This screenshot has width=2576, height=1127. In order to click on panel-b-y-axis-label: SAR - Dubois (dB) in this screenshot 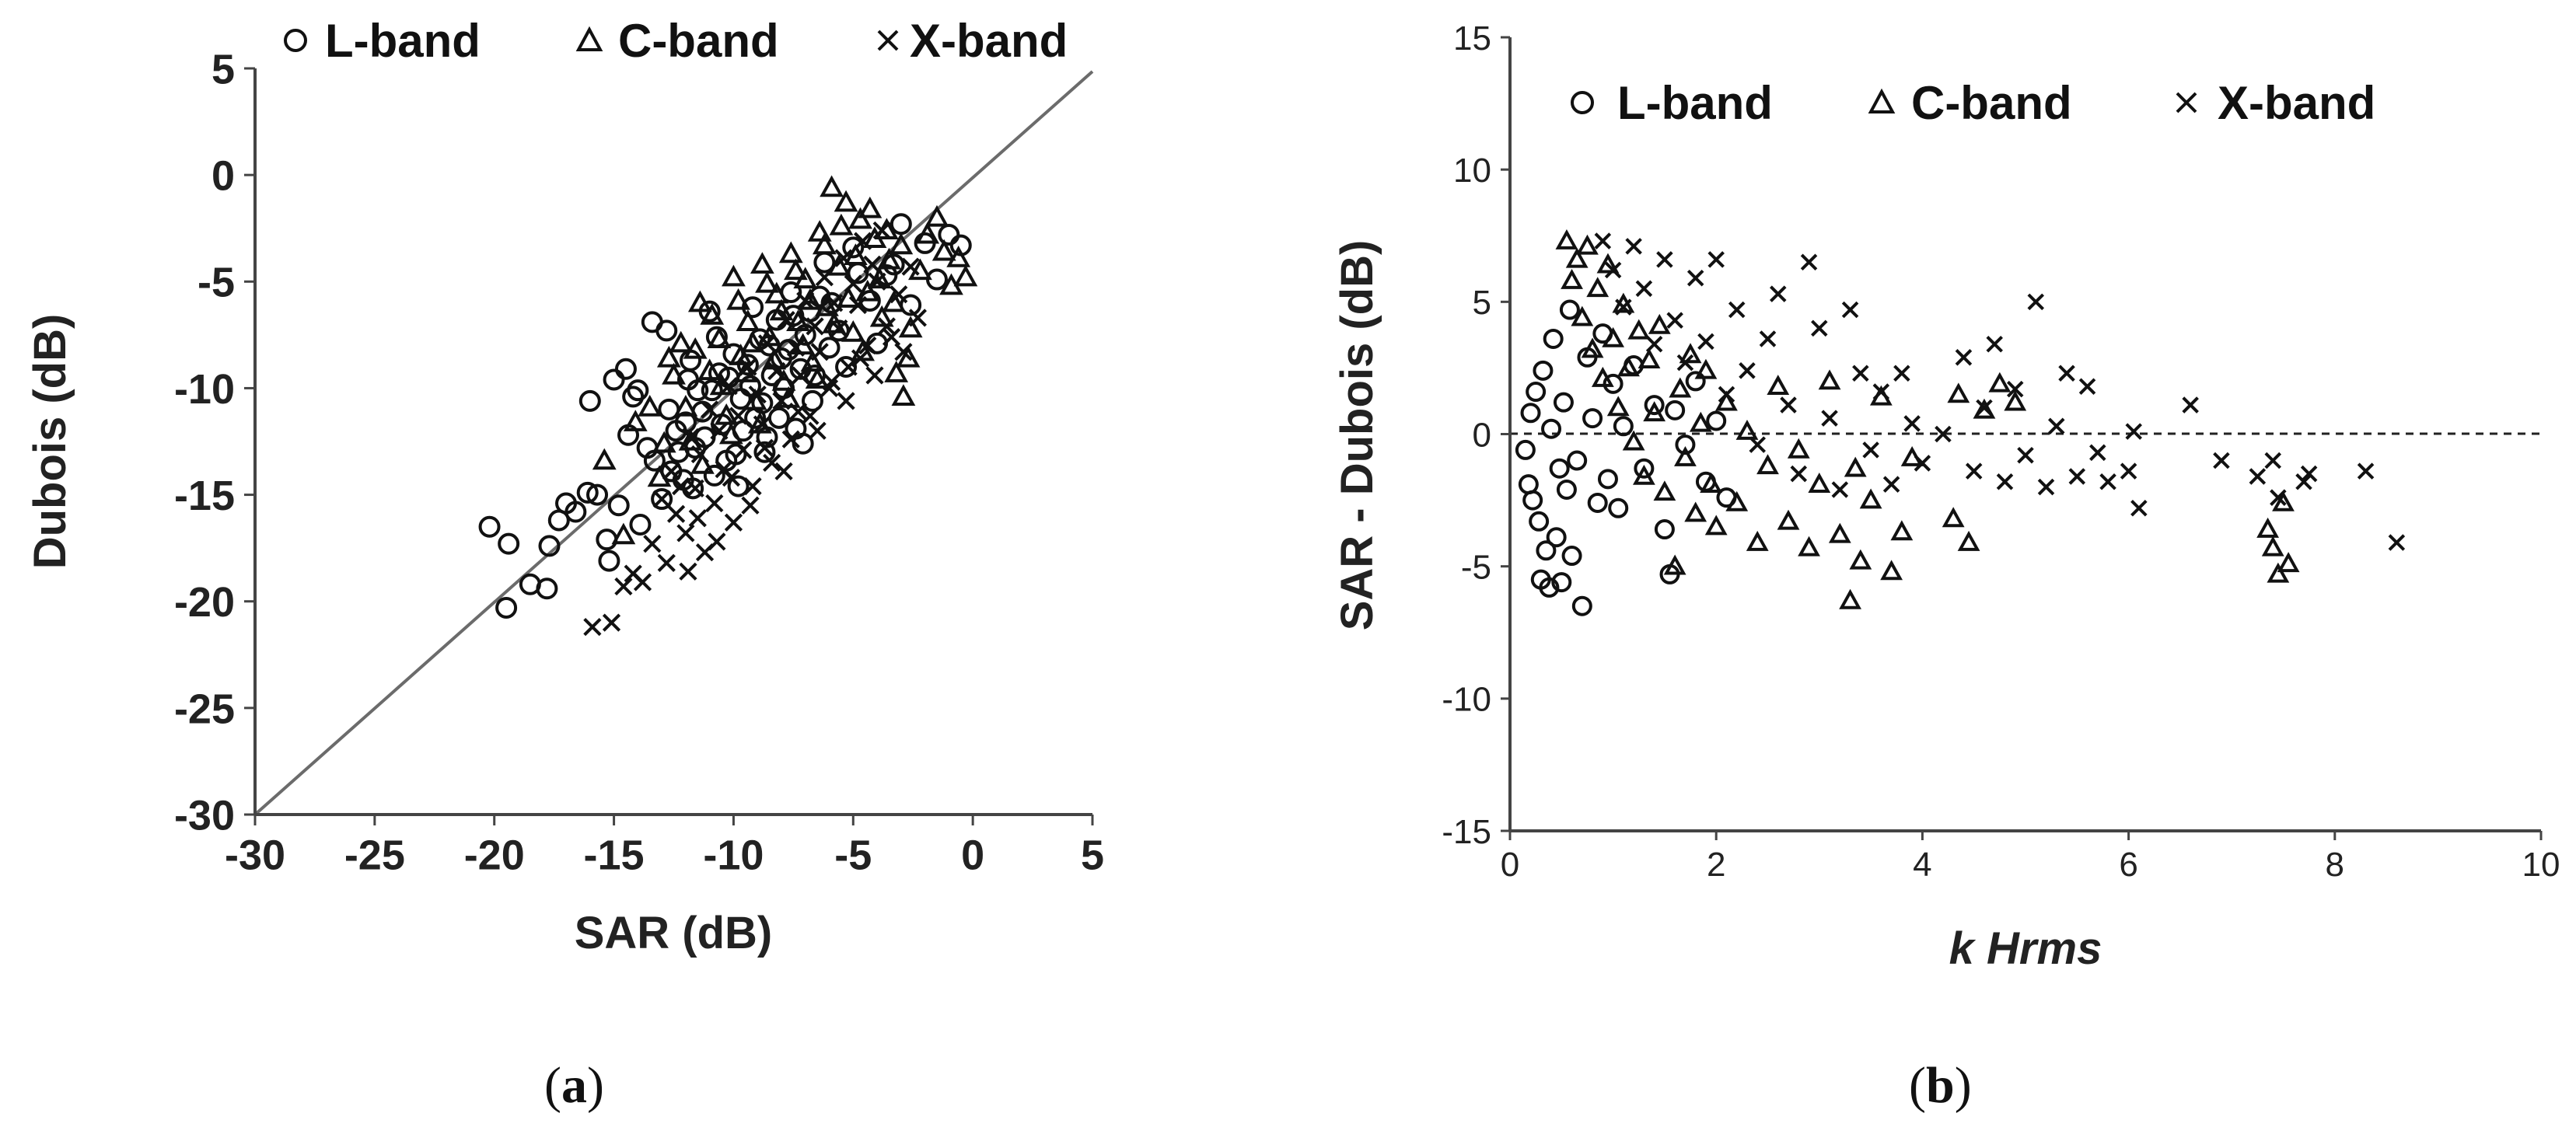, I will do `click(1357, 435)`.